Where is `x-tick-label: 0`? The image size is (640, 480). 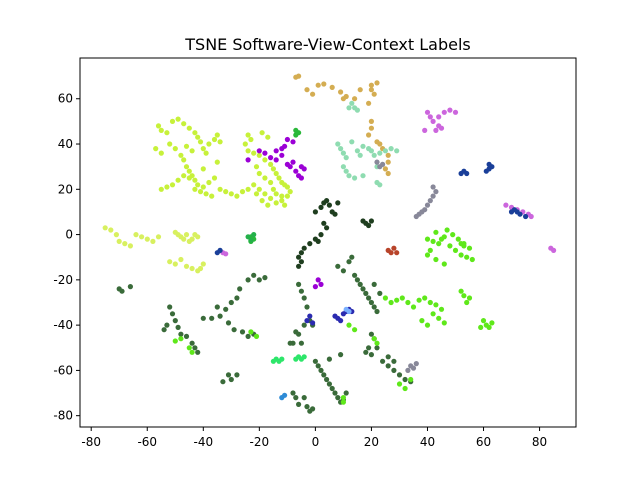 x-tick-label: 0 is located at coordinates (316, 442).